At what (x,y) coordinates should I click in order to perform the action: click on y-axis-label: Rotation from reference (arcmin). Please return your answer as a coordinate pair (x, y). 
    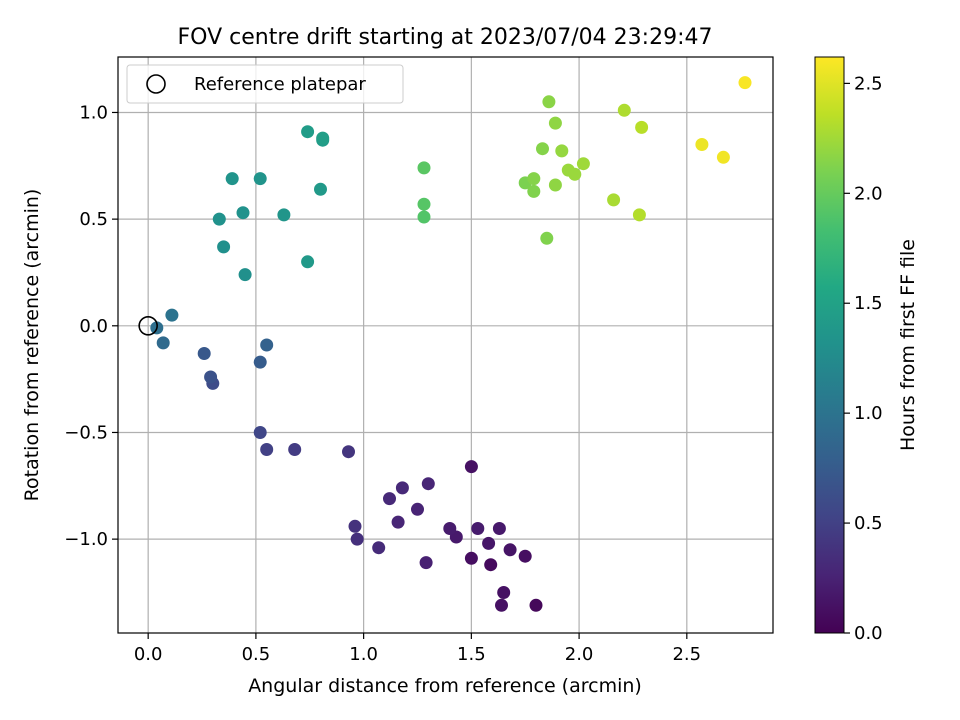
    Looking at the image, I should click on (32, 345).